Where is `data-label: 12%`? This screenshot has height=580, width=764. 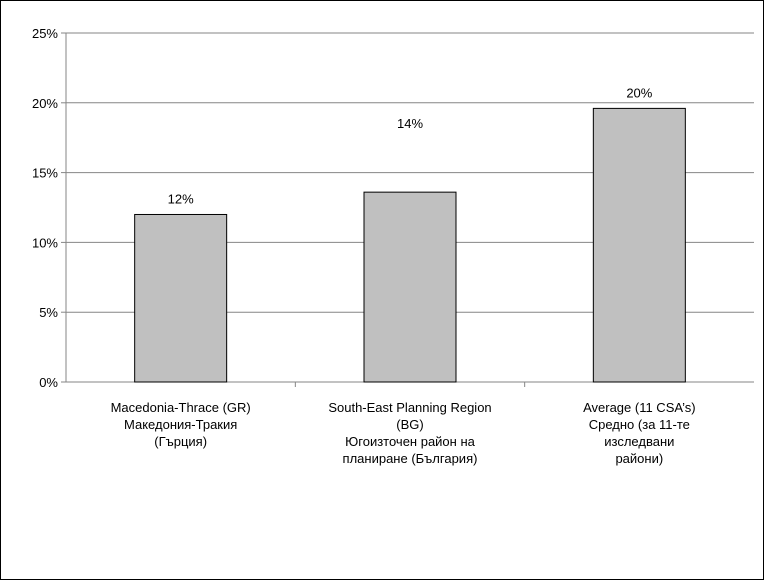 data-label: 12% is located at coordinates (181, 198).